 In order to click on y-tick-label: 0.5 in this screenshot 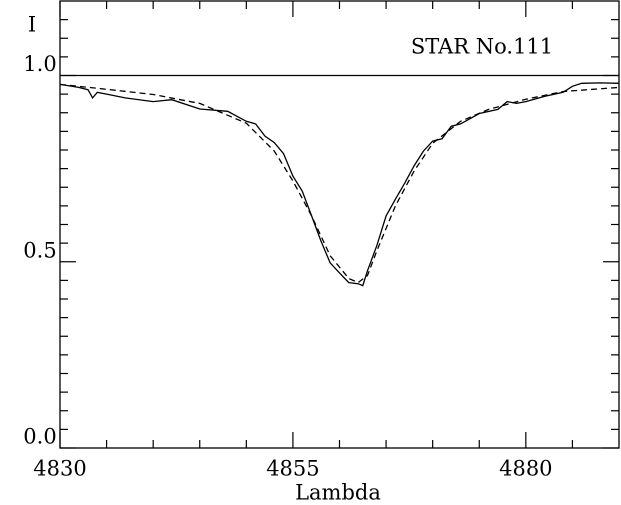, I will do `click(39, 250)`.